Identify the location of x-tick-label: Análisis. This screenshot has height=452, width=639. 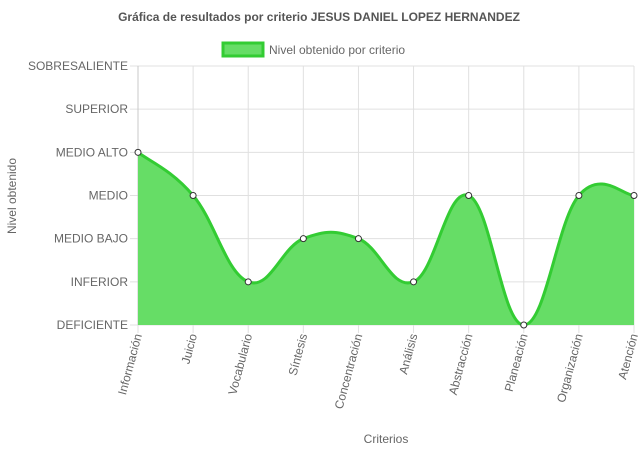
(408, 354).